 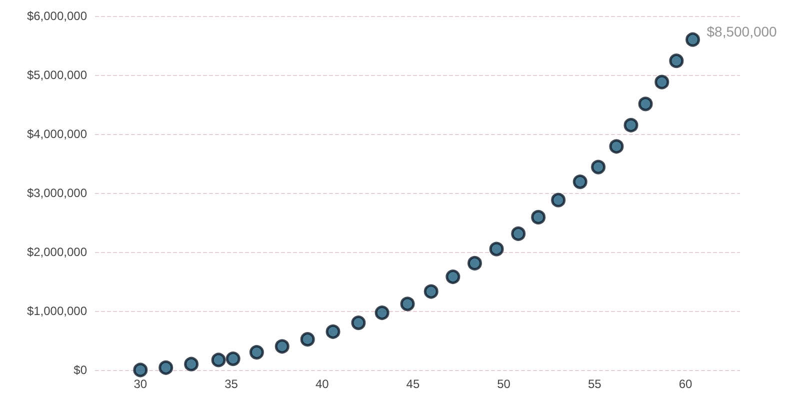 I want to click on y-tick-label: $6,000,000, so click(x=57, y=16).